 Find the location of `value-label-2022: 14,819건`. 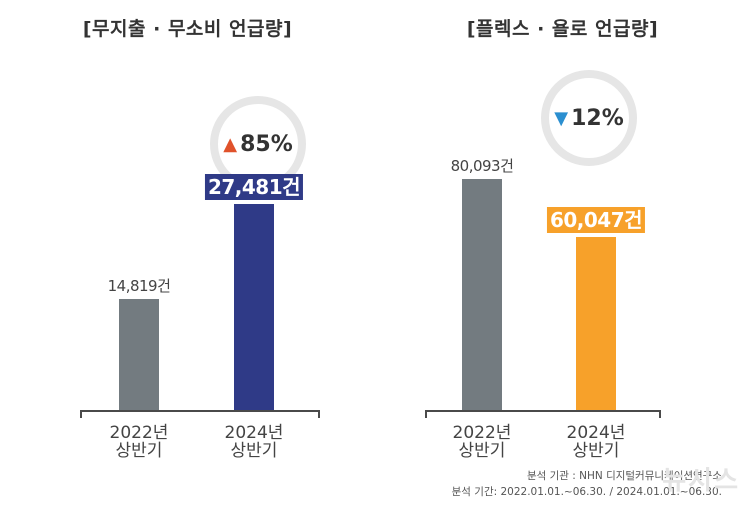

value-label-2022: 14,819건 is located at coordinates (139, 285).